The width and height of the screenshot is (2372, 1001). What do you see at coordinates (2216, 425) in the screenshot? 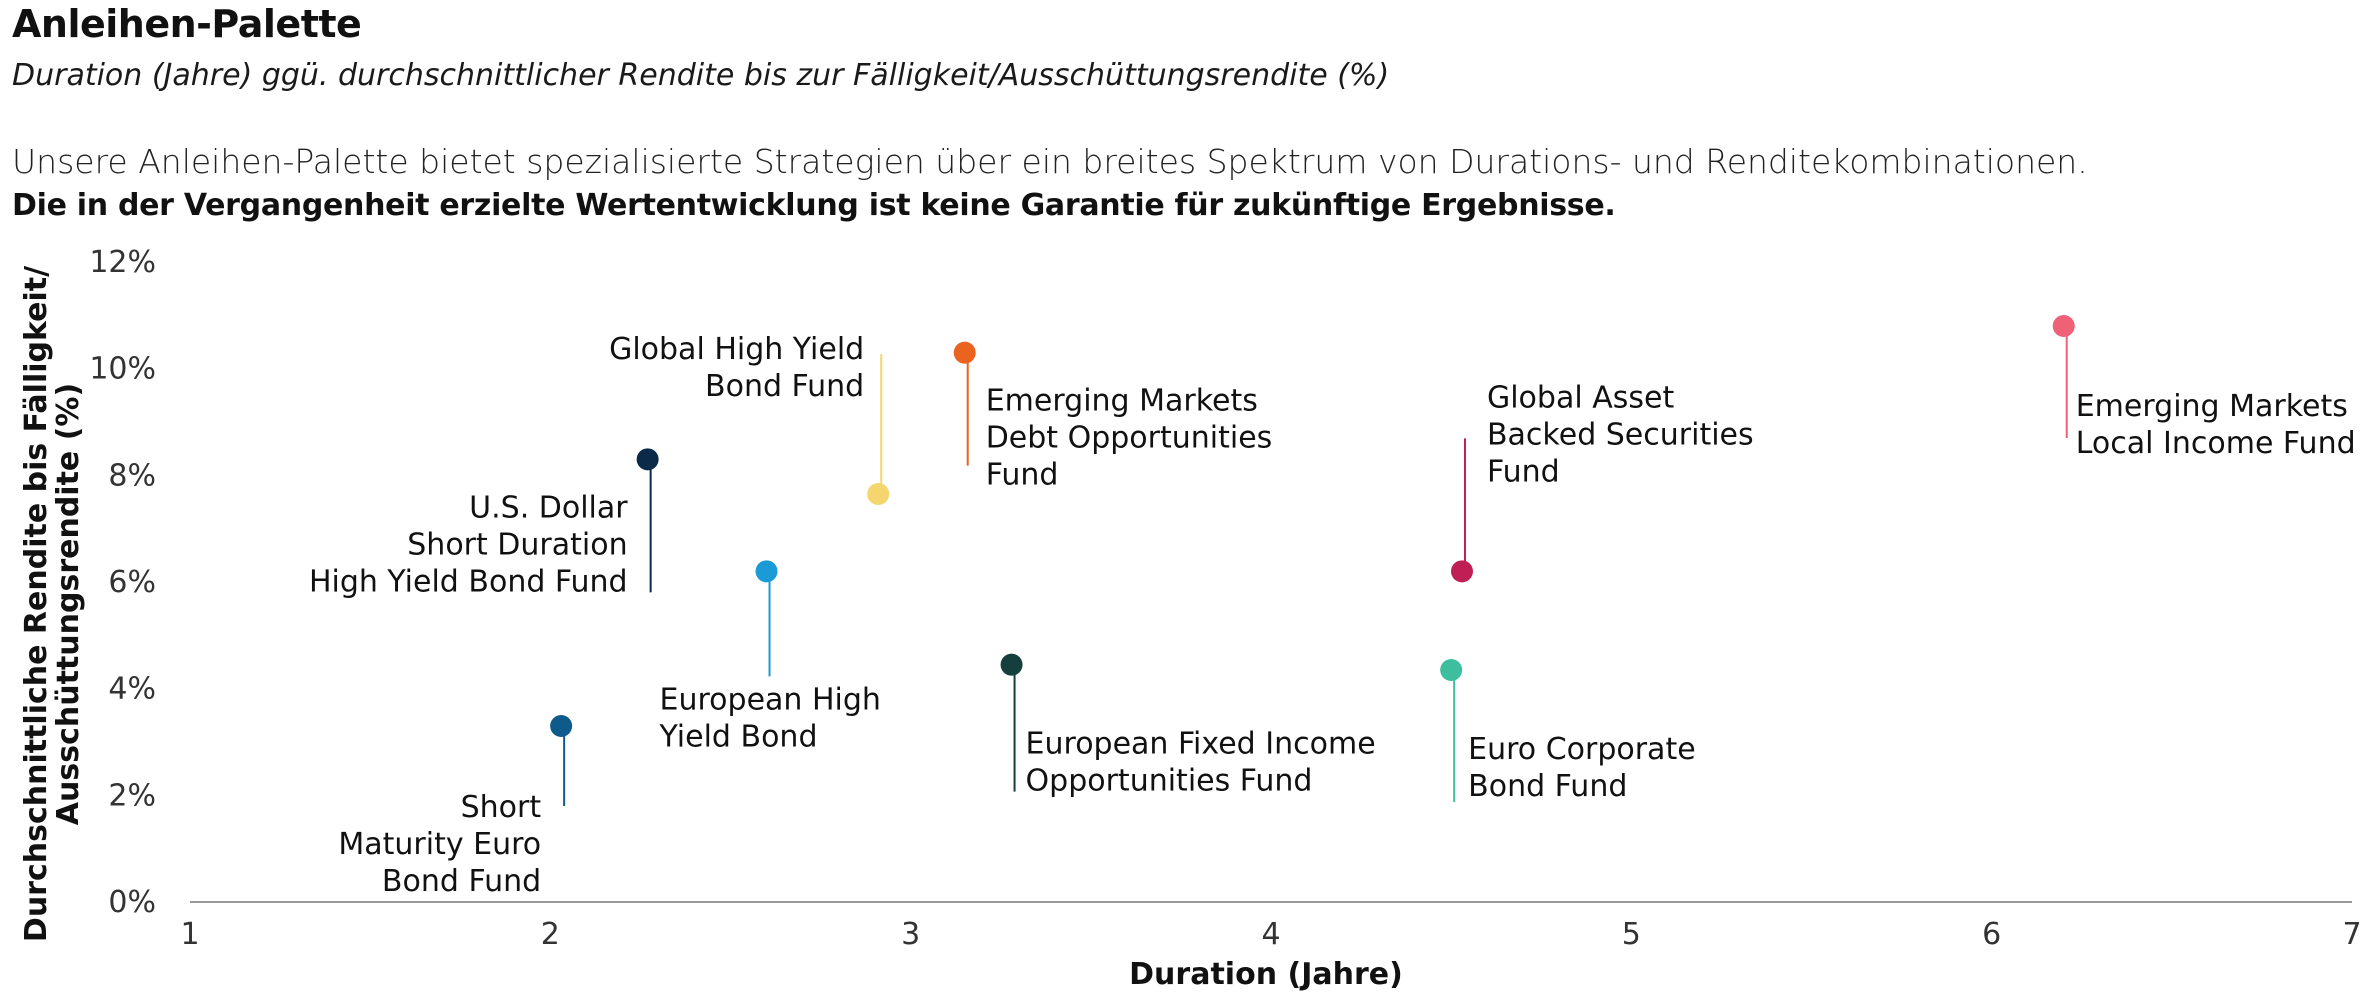
I see `point-label: Emerging Markets Local Income Fund` at bounding box center [2216, 425].